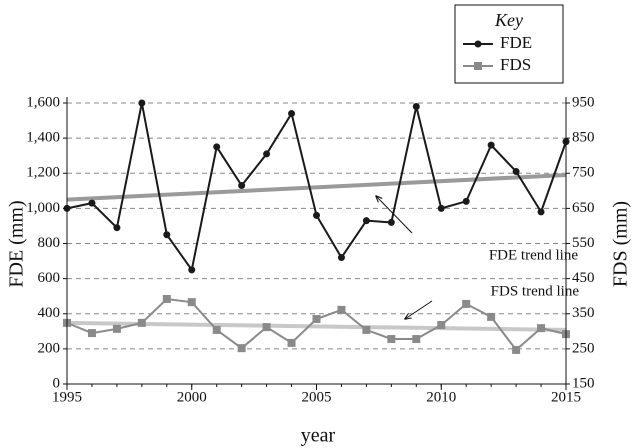  What do you see at coordinates (583, 383) in the screenshot?
I see `y2-tick-label: 150` at bounding box center [583, 383].